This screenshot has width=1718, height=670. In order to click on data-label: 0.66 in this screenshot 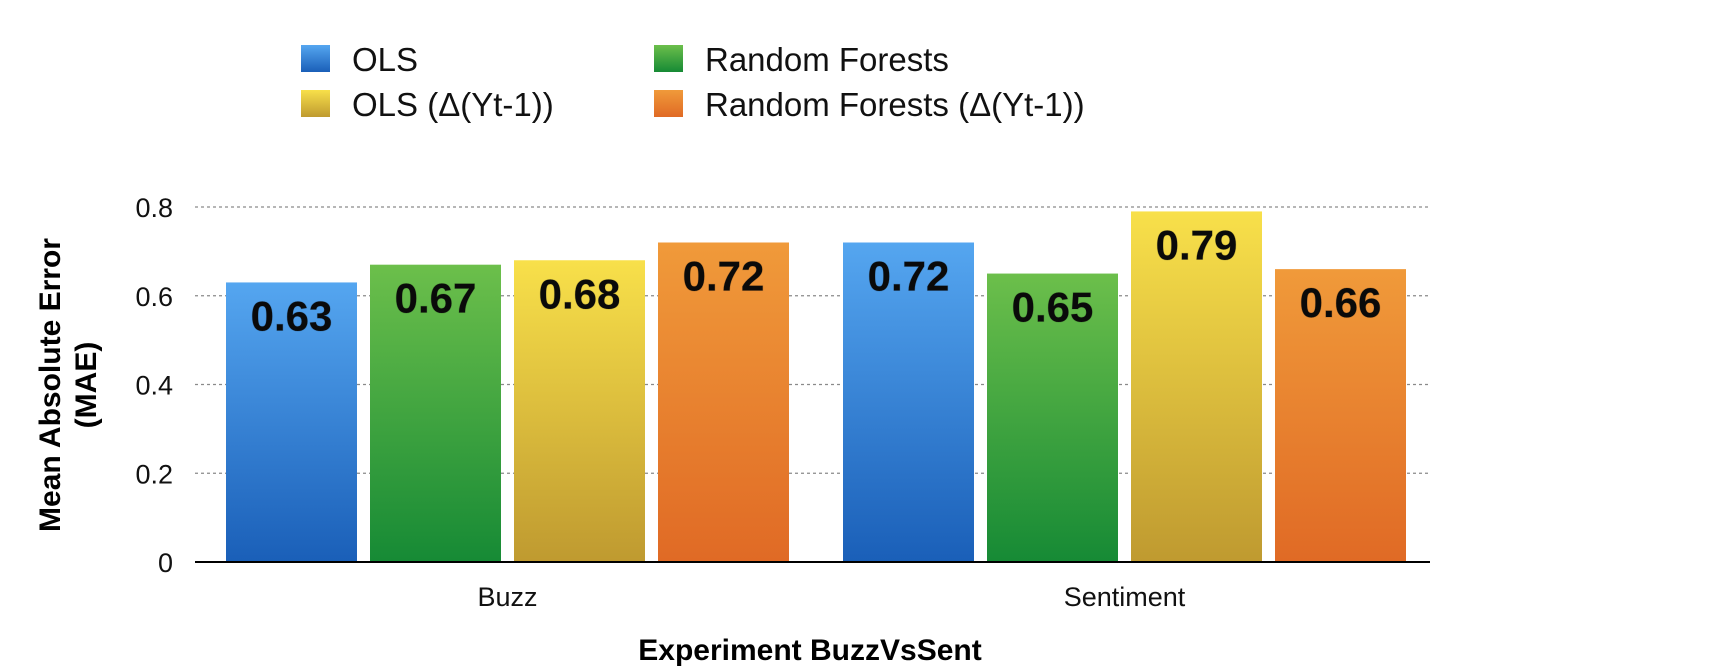, I will do `click(1341, 302)`.